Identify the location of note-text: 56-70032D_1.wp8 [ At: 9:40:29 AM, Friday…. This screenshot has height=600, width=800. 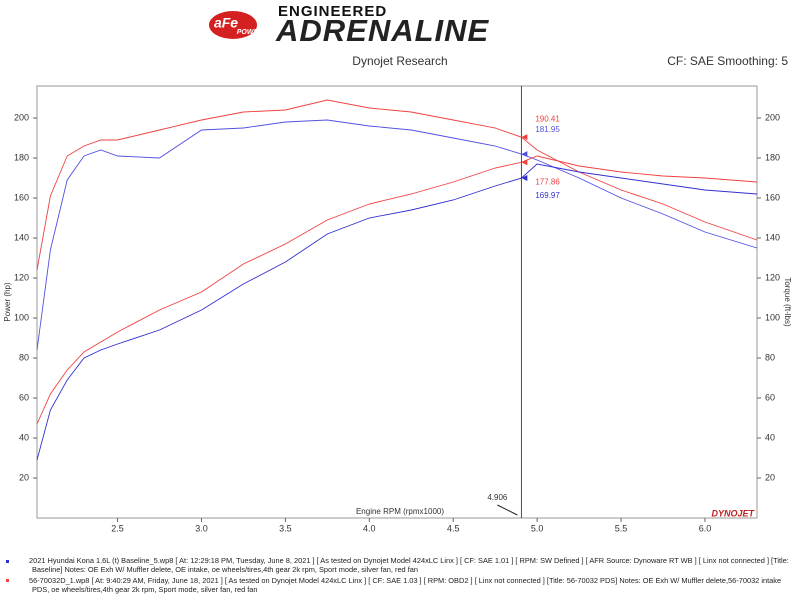
(405, 585).